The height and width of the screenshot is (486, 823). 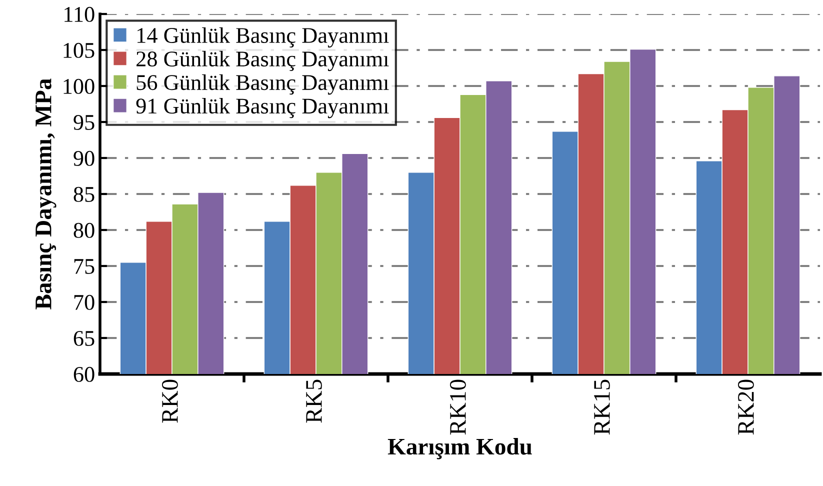 What do you see at coordinates (84, 122) in the screenshot?
I see `y-tick-label: 95` at bounding box center [84, 122].